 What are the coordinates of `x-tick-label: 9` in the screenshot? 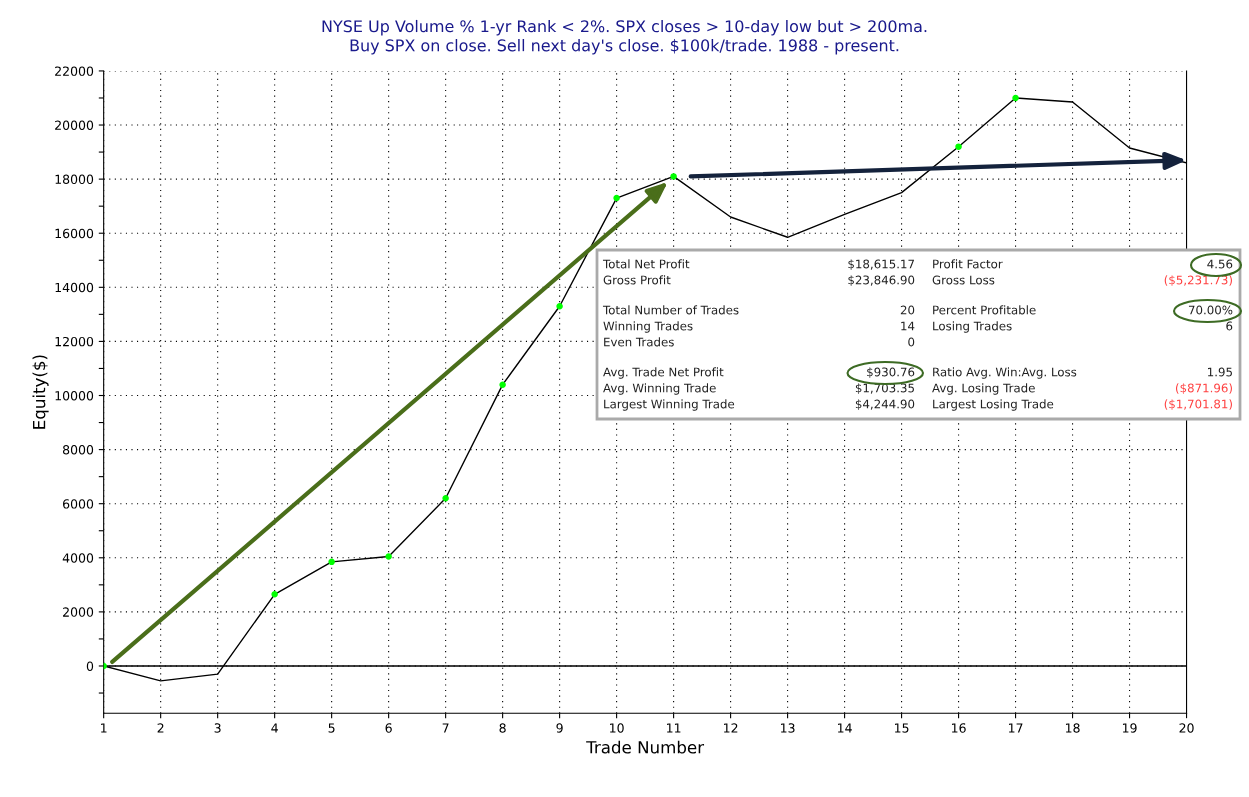 It's located at (559, 728).